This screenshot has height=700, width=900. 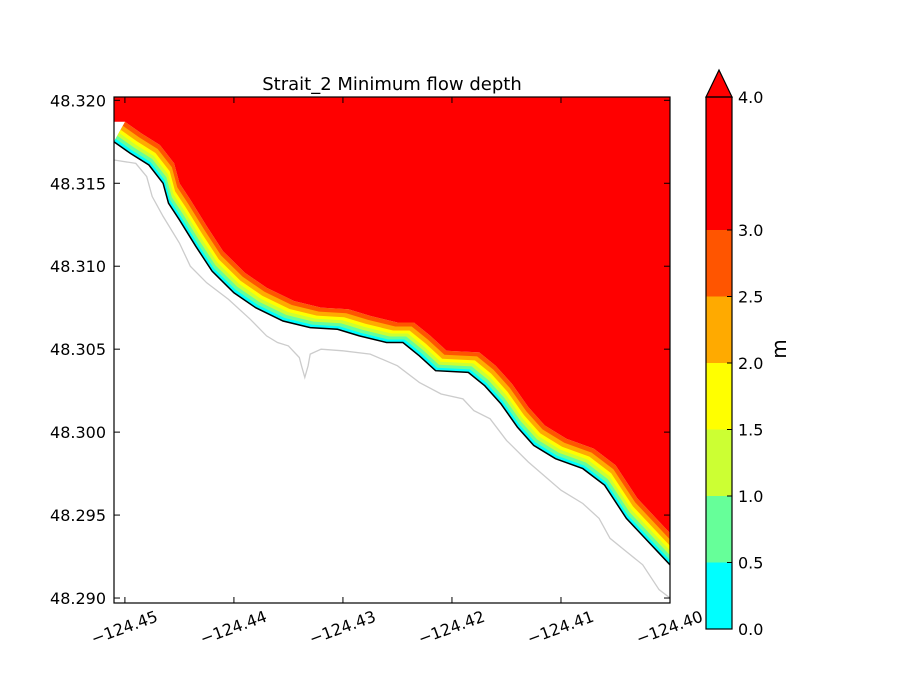 I want to click on colorbar: 0.0 0.5 1.0 1.5 2.0 2.5 3.0 4.0 m, so click(x=748, y=353).